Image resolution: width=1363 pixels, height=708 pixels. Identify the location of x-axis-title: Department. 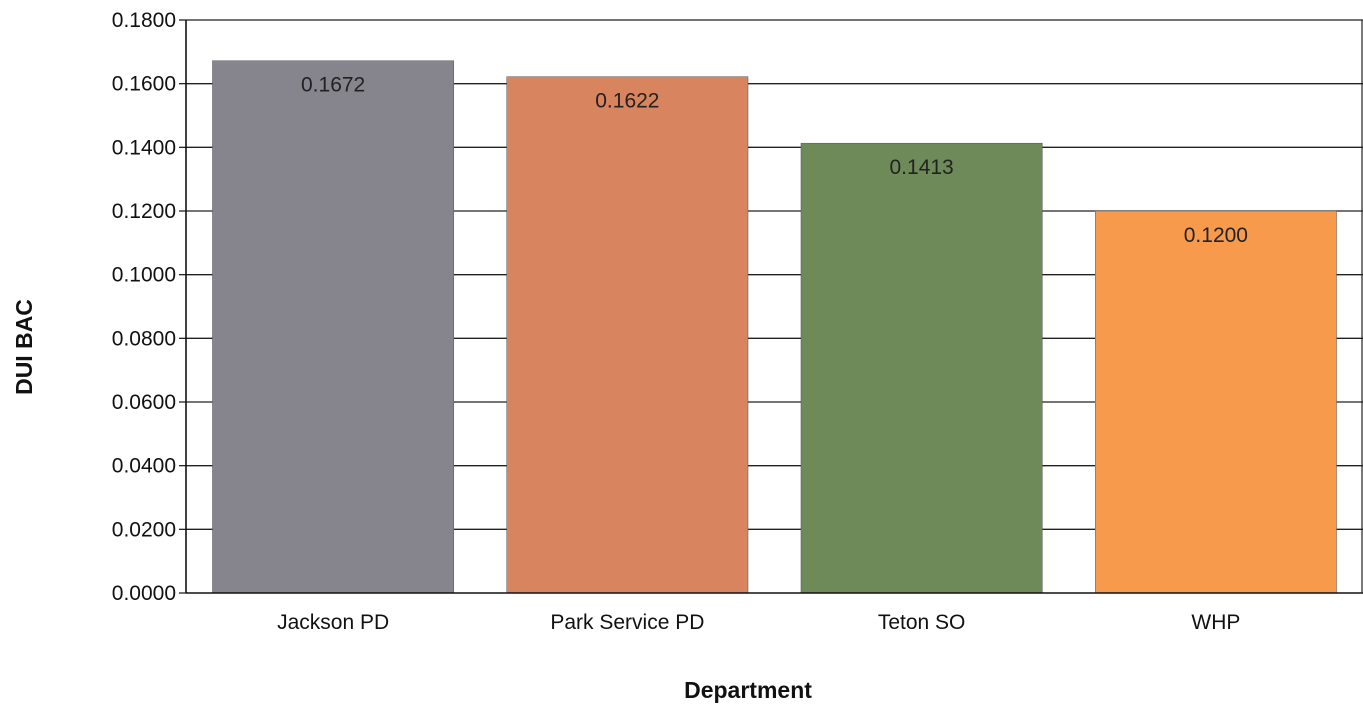
(748, 690).